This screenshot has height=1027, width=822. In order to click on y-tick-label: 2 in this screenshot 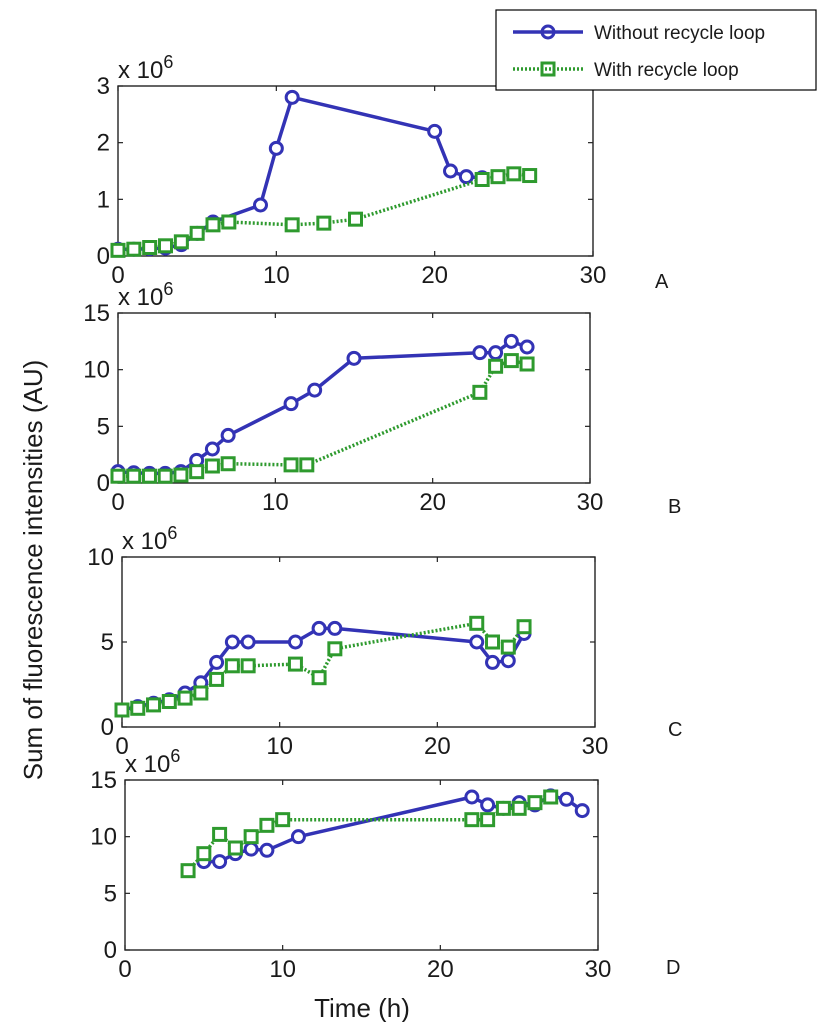, I will do `click(103, 143)`.